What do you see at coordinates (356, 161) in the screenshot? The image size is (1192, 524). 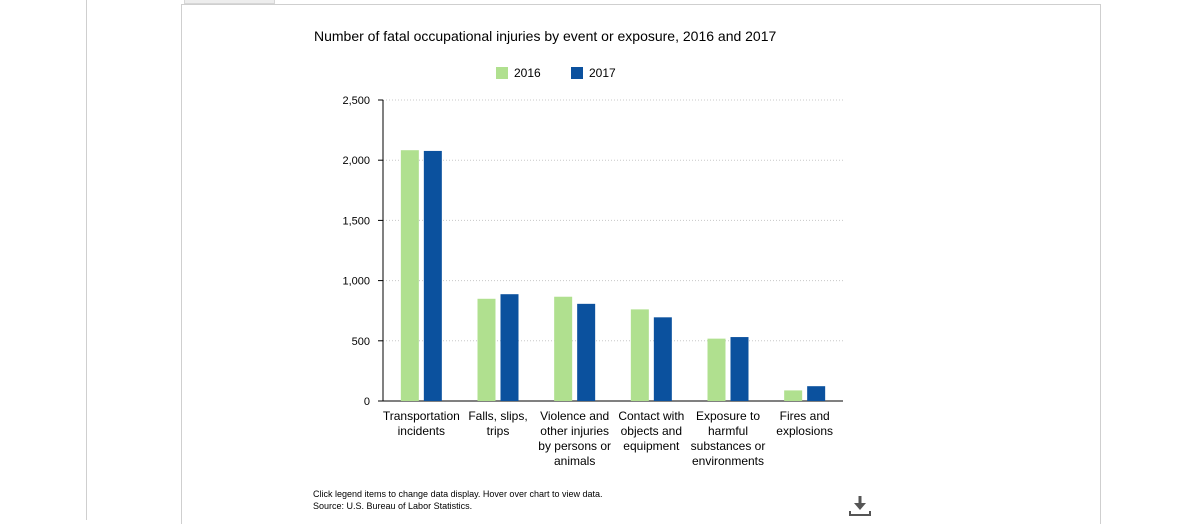 I see `y-tick-label: 2,000` at bounding box center [356, 161].